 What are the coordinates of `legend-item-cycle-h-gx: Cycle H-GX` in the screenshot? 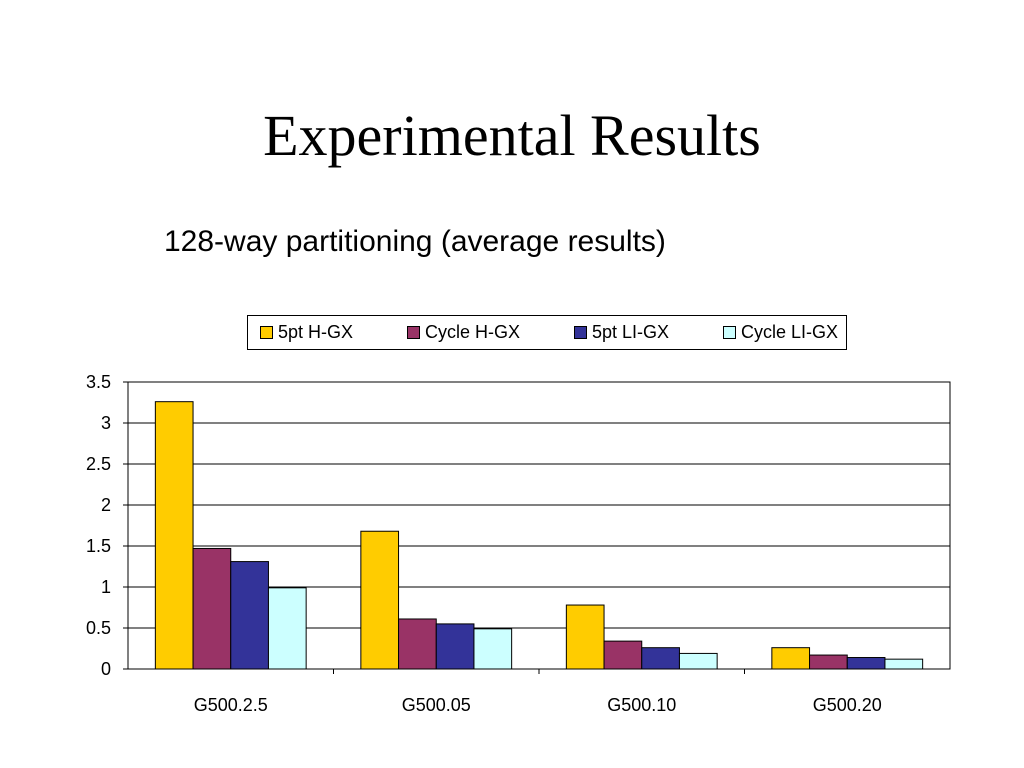 It's located at (463, 332).